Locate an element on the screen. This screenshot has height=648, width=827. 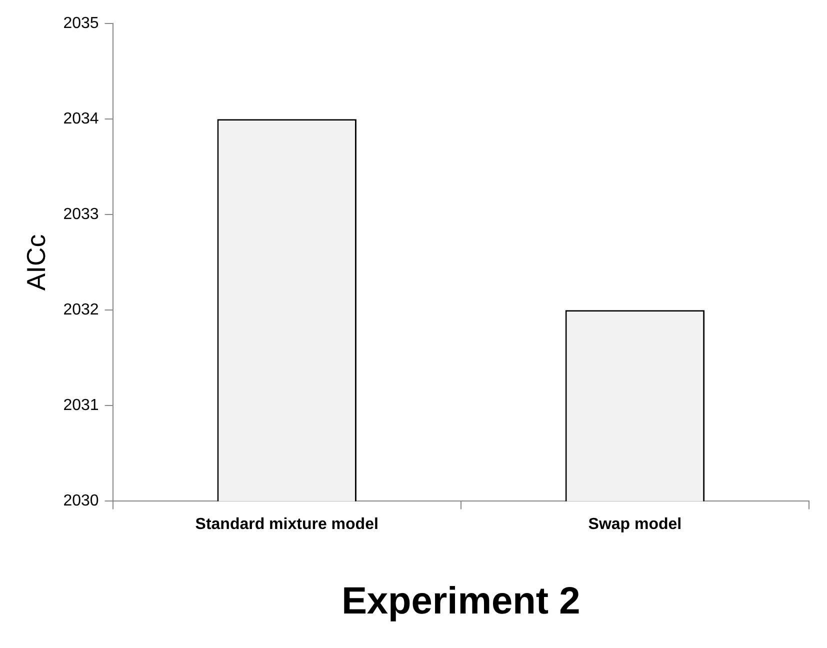
x-tick-label: Standard mixture model is located at coordinates (286, 525).